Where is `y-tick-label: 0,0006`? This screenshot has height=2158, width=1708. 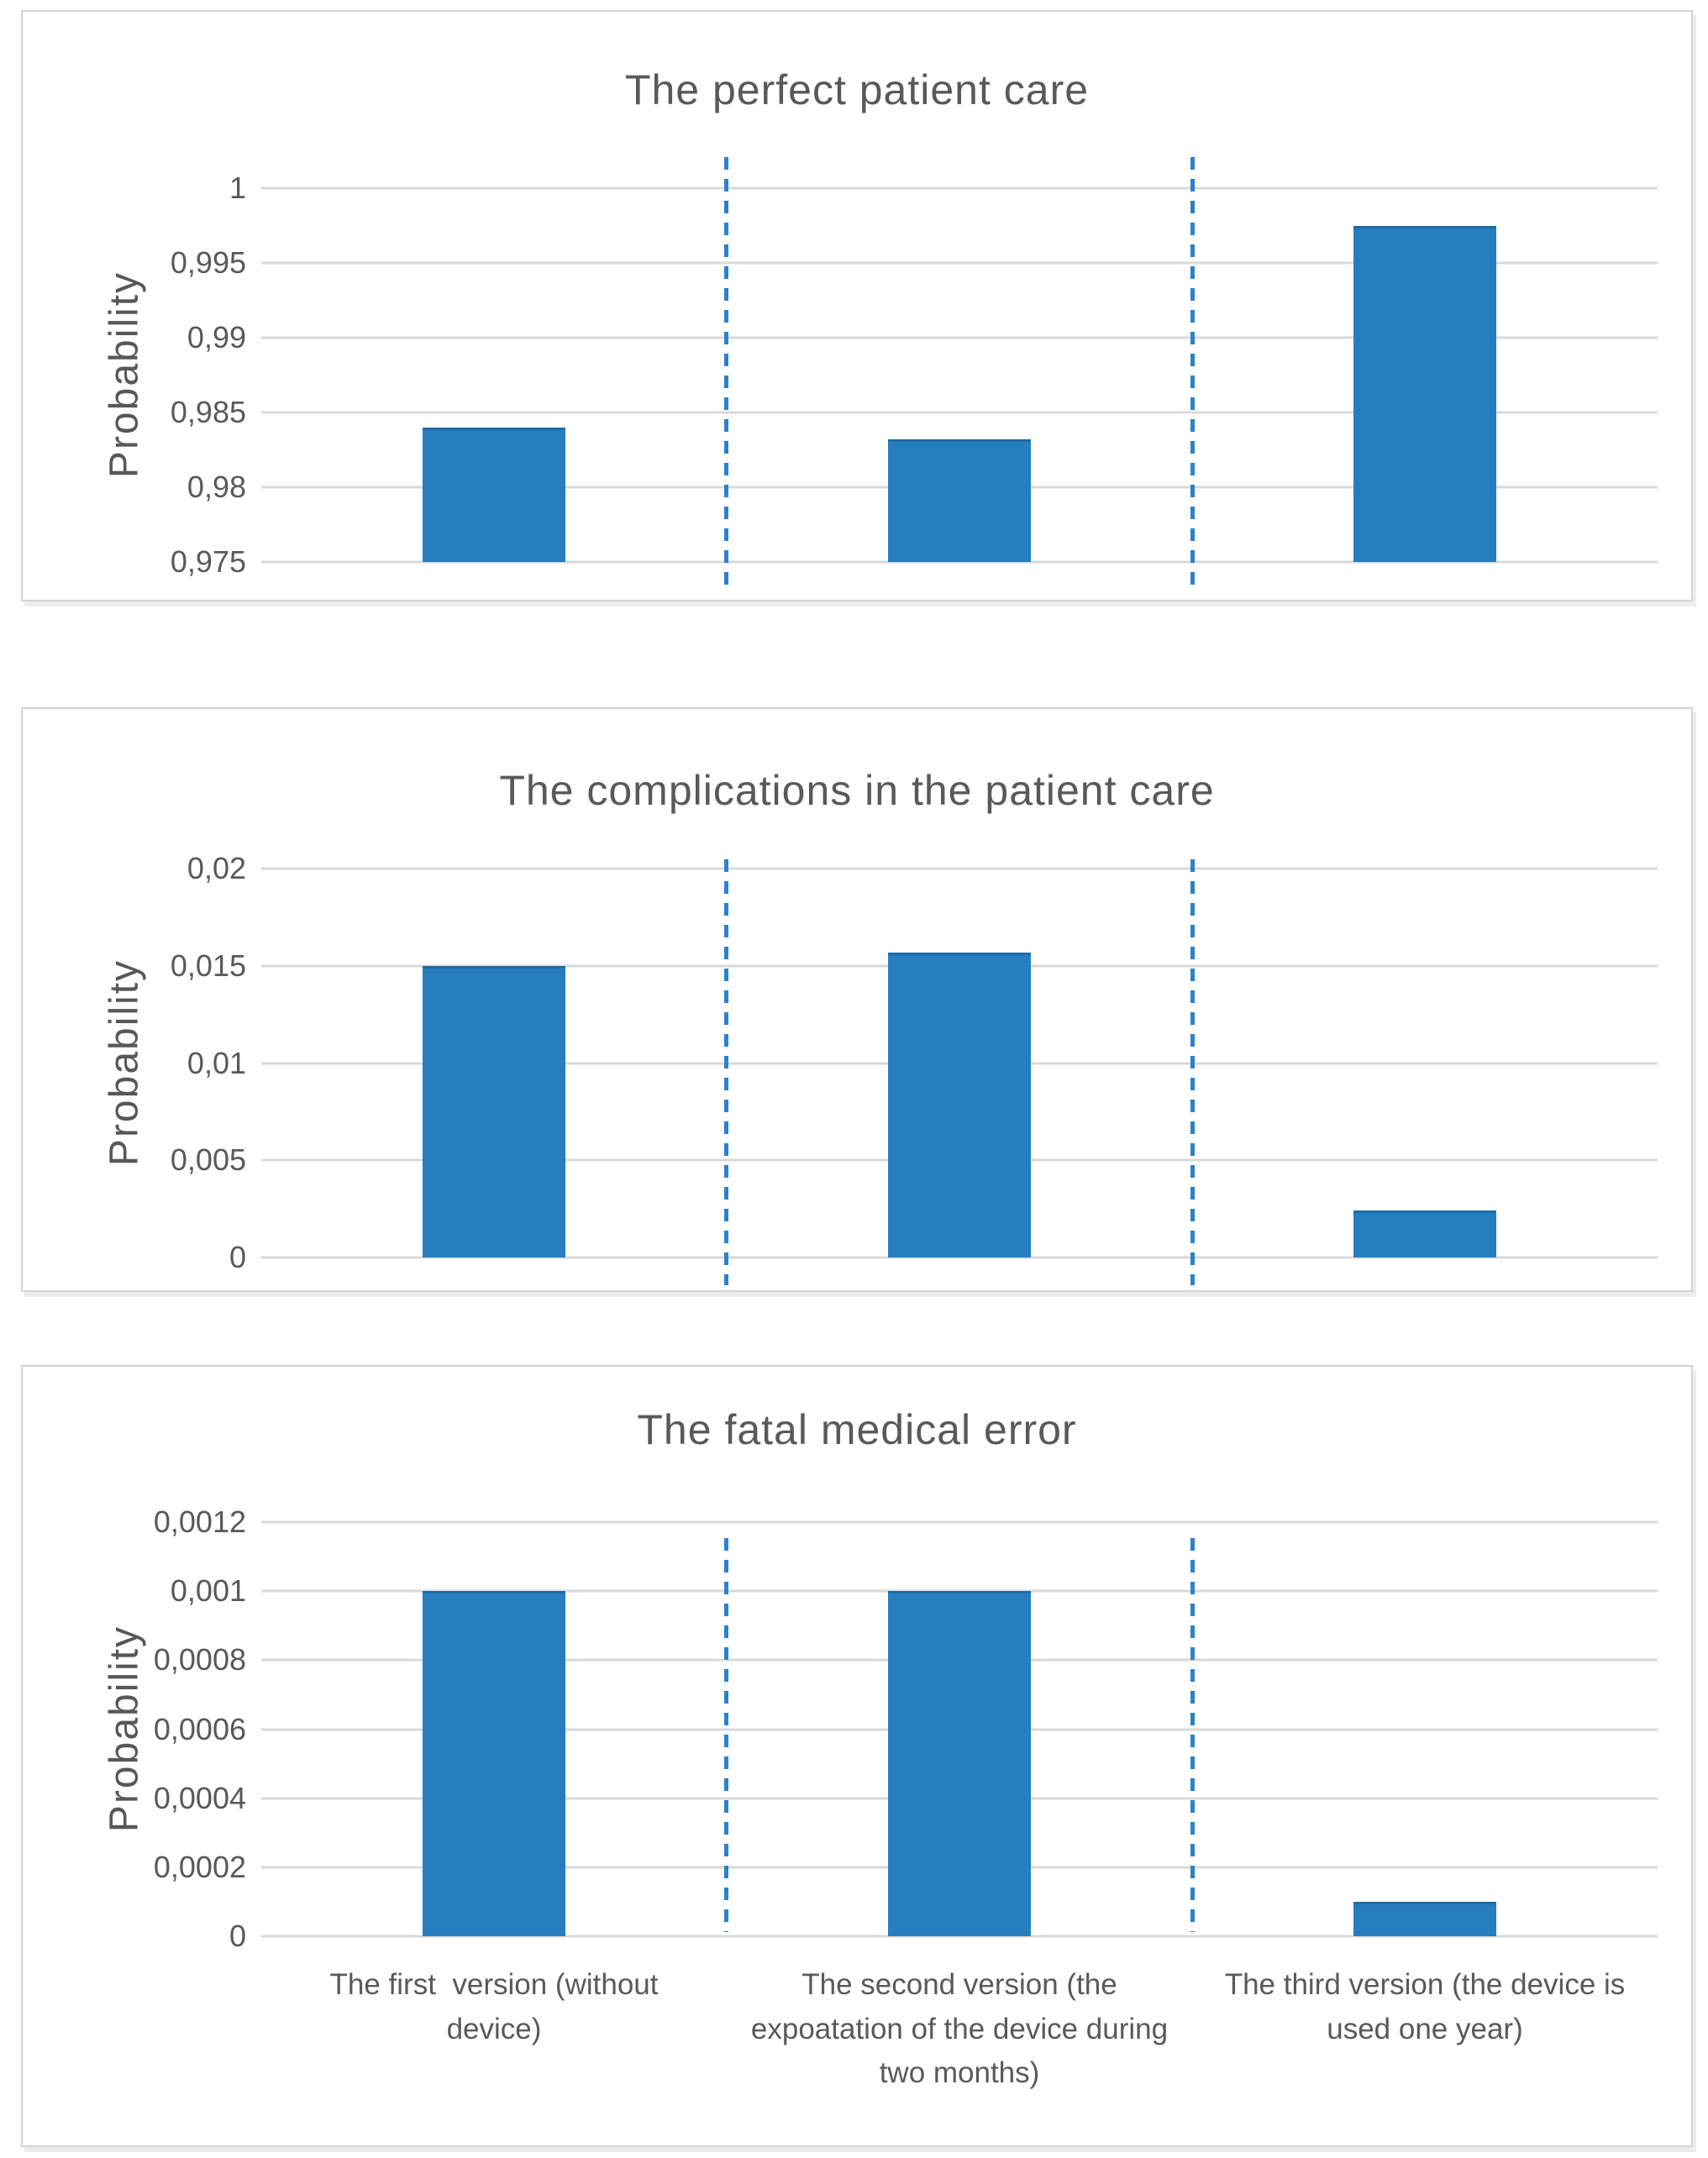
y-tick-label: 0,0006 is located at coordinates (199, 1729).